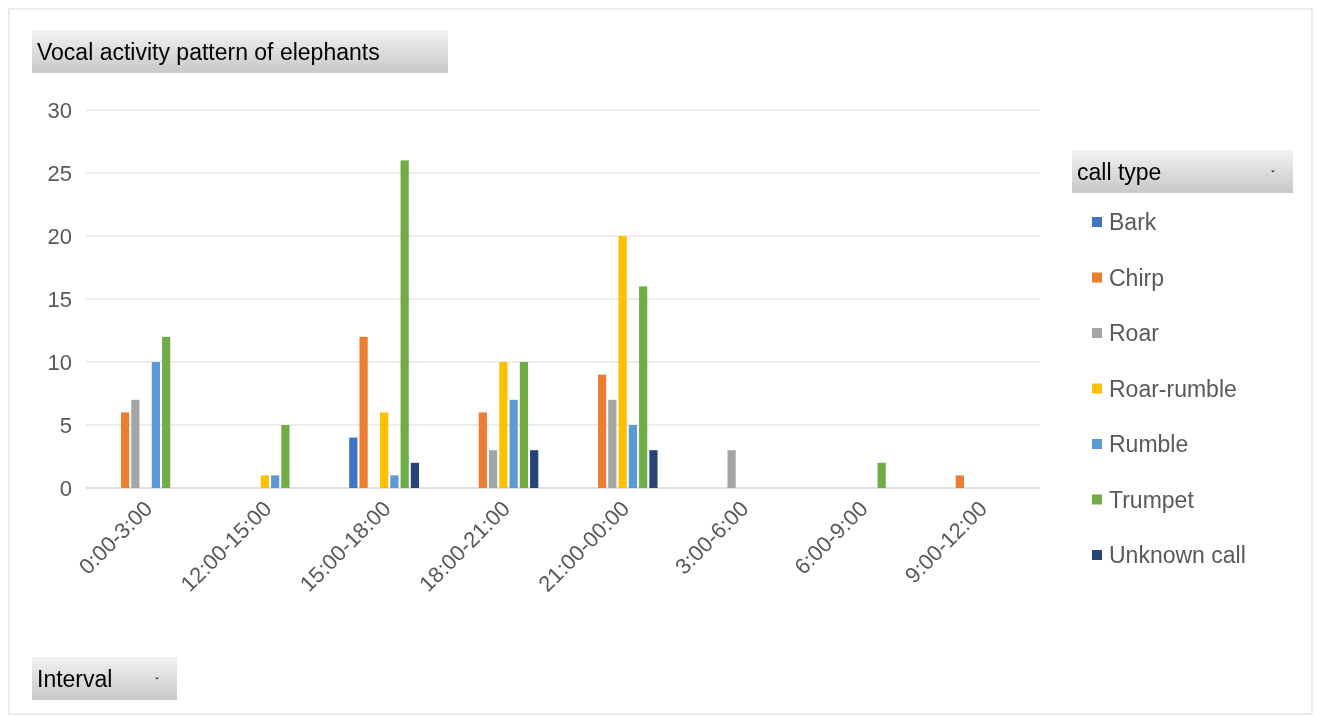  Describe the element at coordinates (1177, 555) in the screenshot. I see `legend-label: Unknown call` at that location.